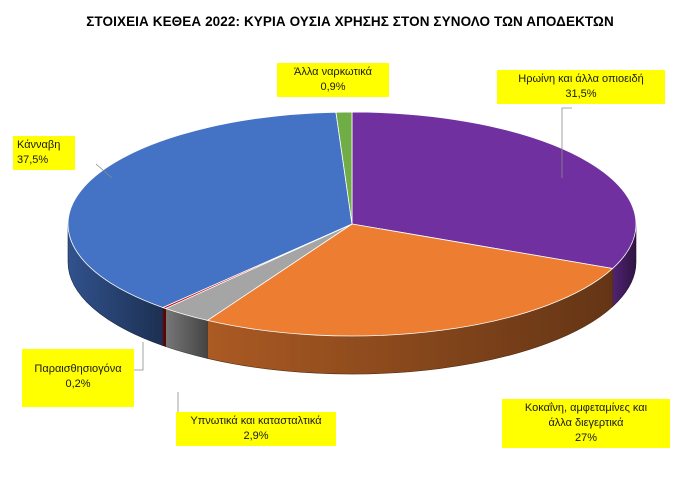 Image resolution: width=700 pixels, height=480 pixels. What do you see at coordinates (78, 384) in the screenshot?
I see `callout-hallucinogens-value: 0,2%` at bounding box center [78, 384].